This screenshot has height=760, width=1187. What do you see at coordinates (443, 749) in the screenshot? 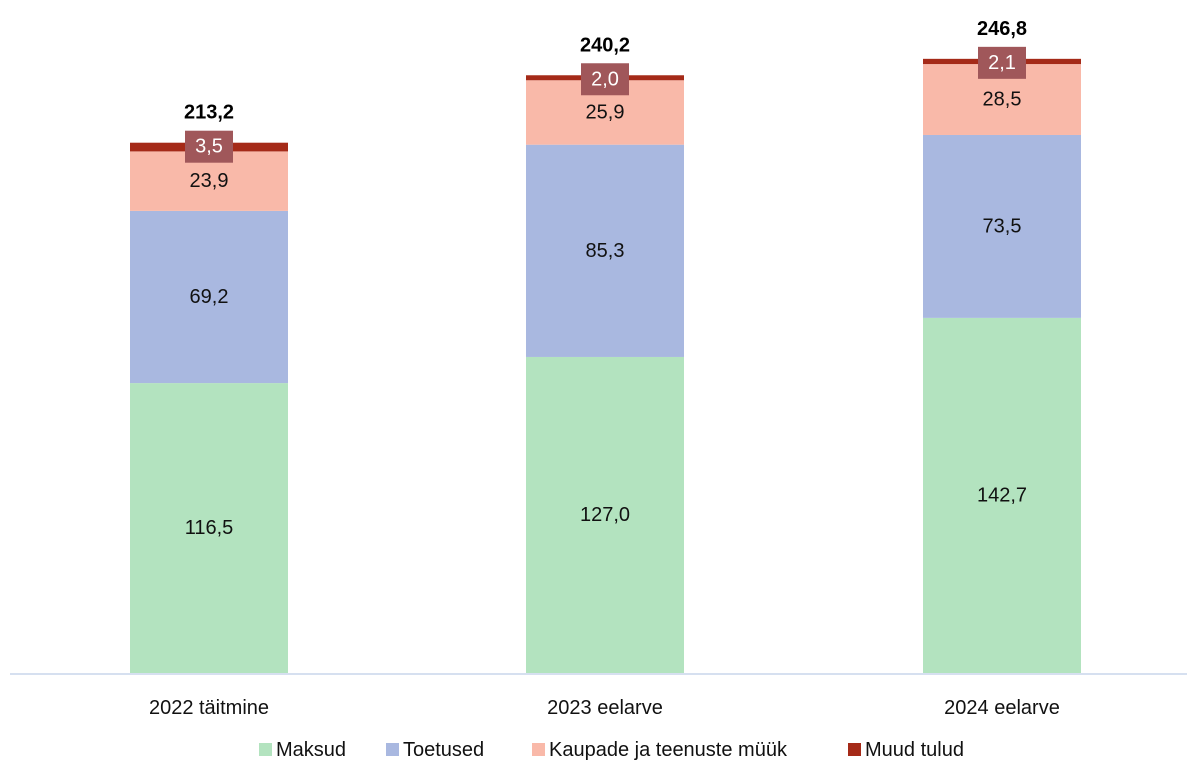
I see `legend-label: Toetused` at bounding box center [443, 749].